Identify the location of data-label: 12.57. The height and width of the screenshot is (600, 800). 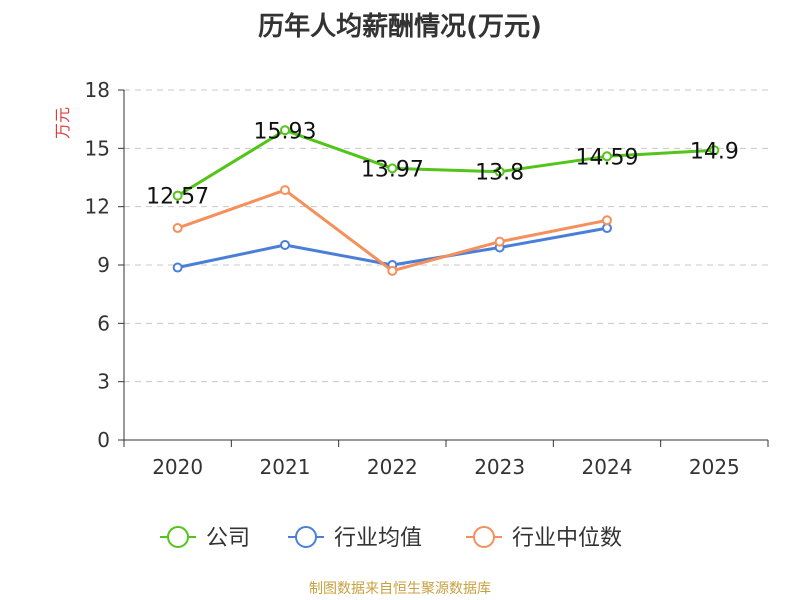
(177, 197).